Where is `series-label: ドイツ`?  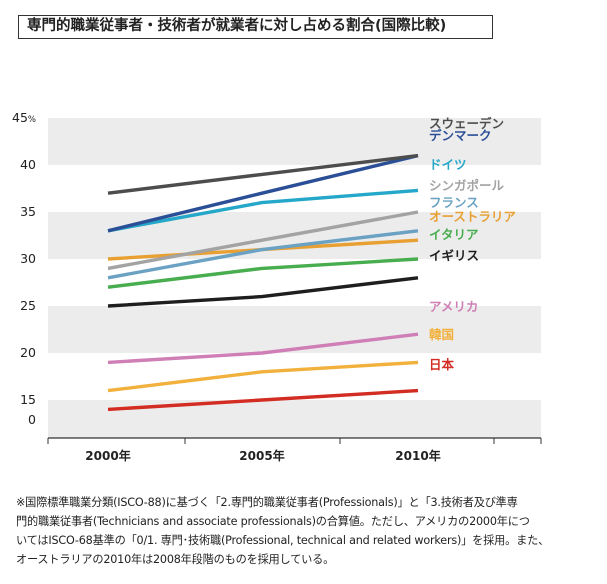 series-label: ドイツ is located at coordinates (448, 164).